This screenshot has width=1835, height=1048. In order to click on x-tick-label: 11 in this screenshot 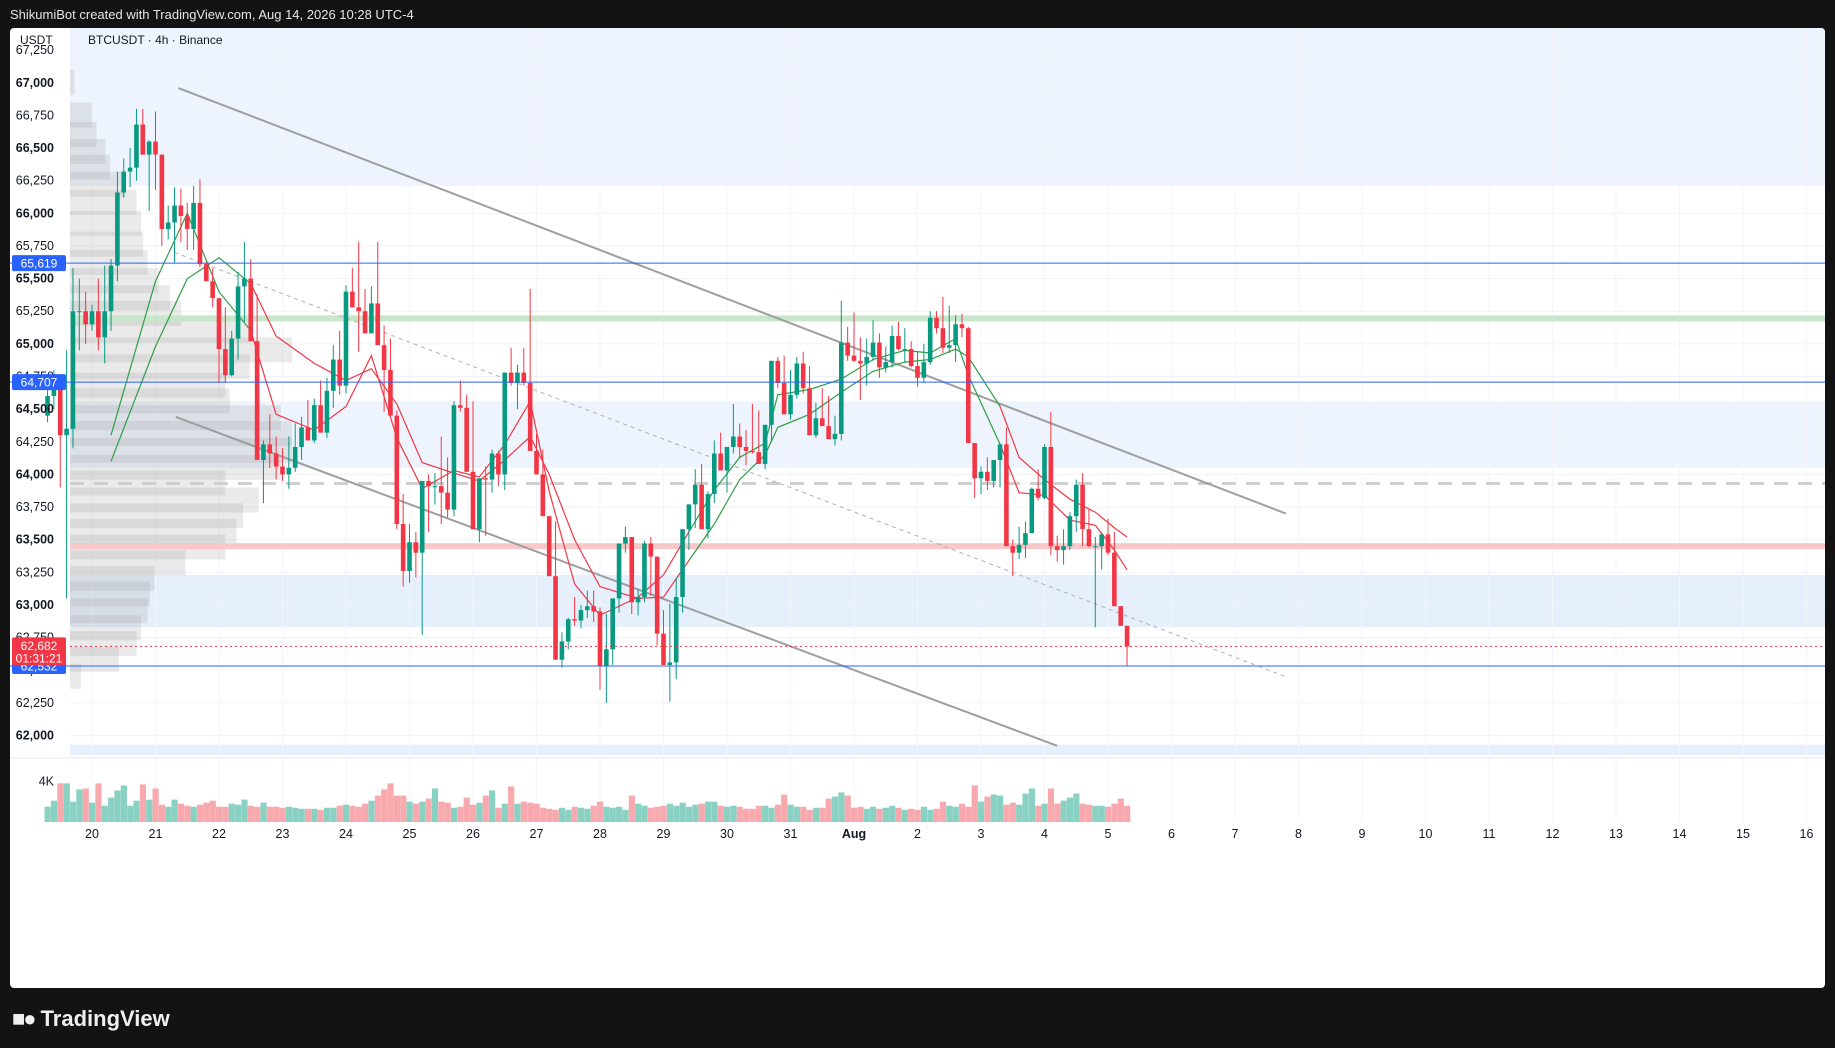, I will do `click(1489, 834)`.